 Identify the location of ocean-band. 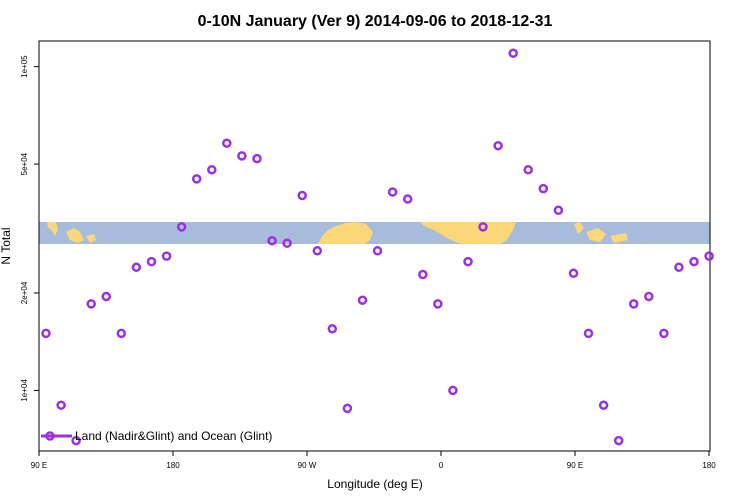
(374, 233).